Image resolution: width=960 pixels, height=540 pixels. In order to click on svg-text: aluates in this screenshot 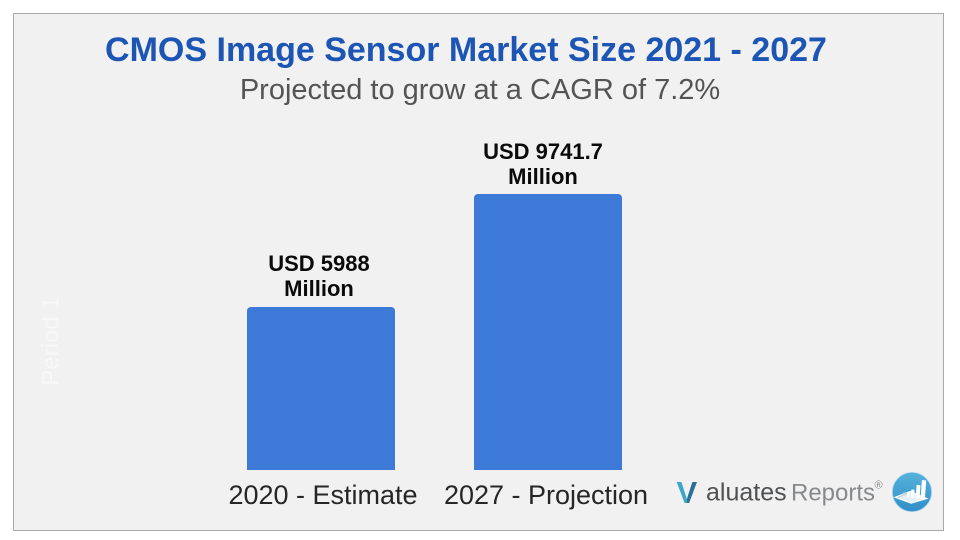, I will do `click(746, 493)`.